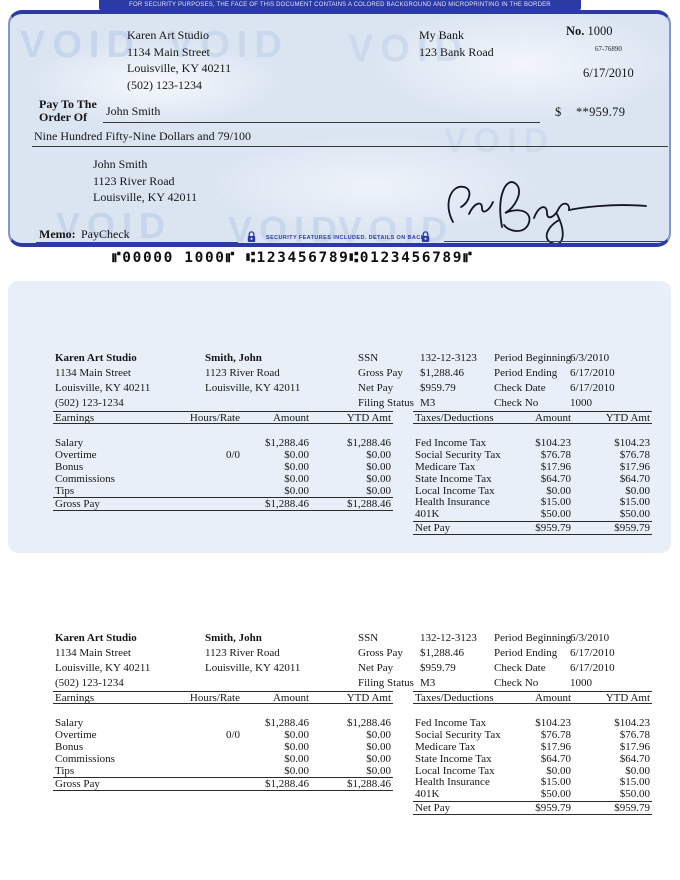  Describe the element at coordinates (590, 638) in the screenshot. I see `info-value: 6/3/2010` at that location.